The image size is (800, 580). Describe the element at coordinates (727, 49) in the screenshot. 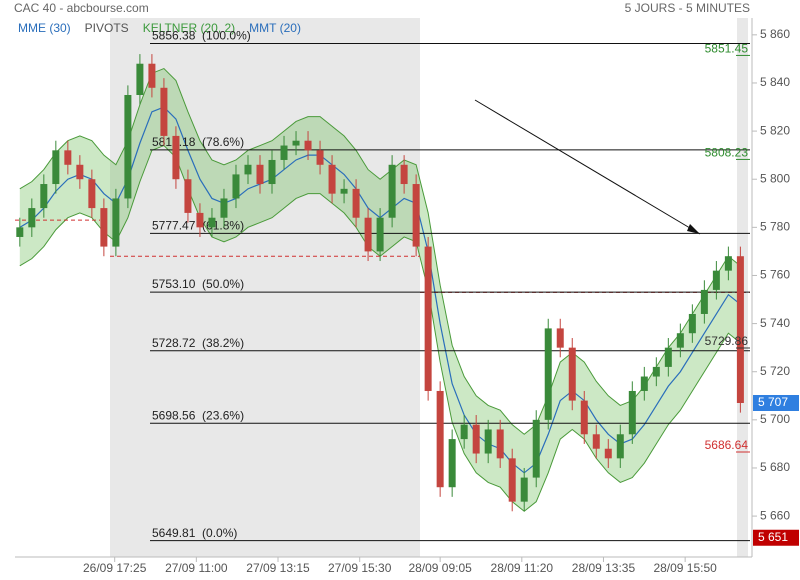

I see `annotation-label: 5851.45` at that location.